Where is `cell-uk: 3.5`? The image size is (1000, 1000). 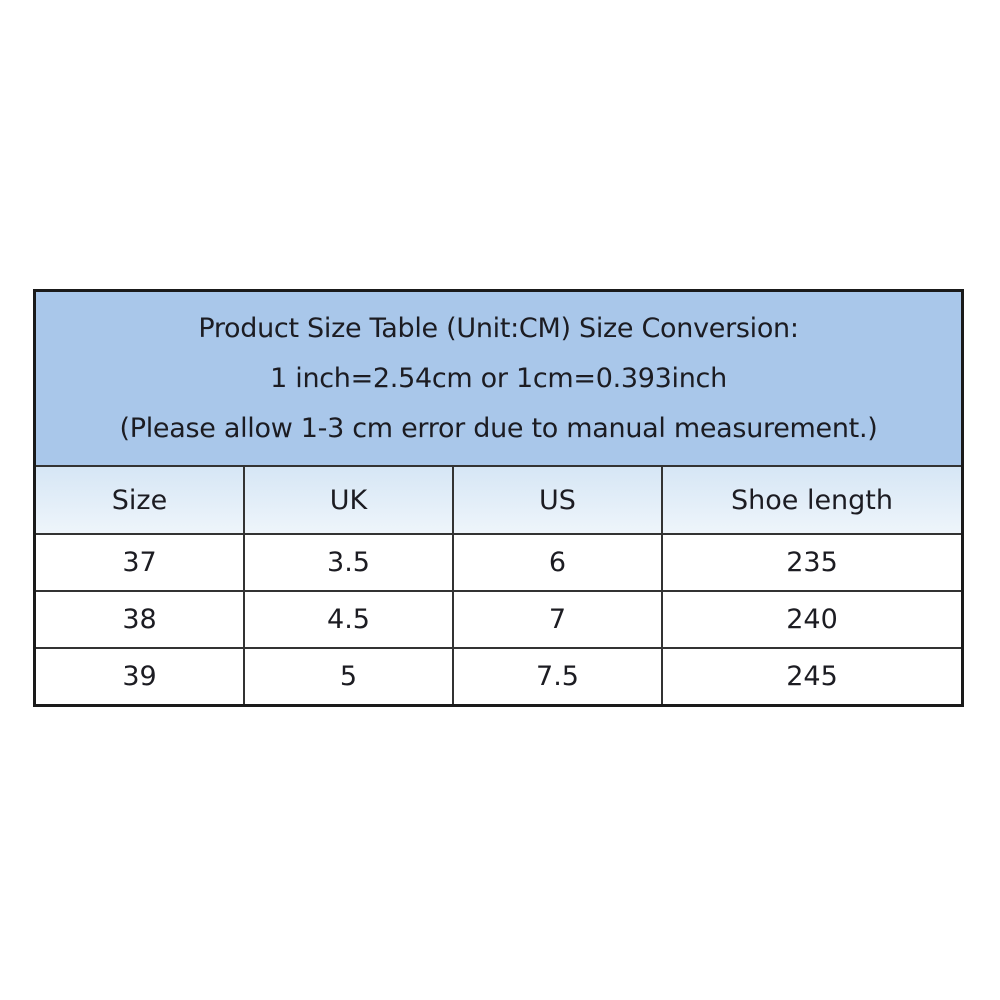
cell-uk: 3.5 is located at coordinates (349, 562).